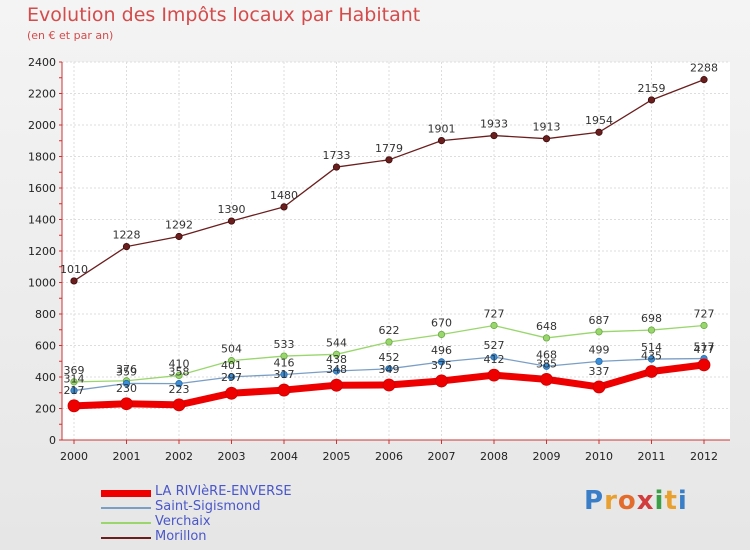 The width and height of the screenshot is (750, 550). What do you see at coordinates (74, 456) in the screenshot?
I see `x-tick-label: 2000` at bounding box center [74, 456].